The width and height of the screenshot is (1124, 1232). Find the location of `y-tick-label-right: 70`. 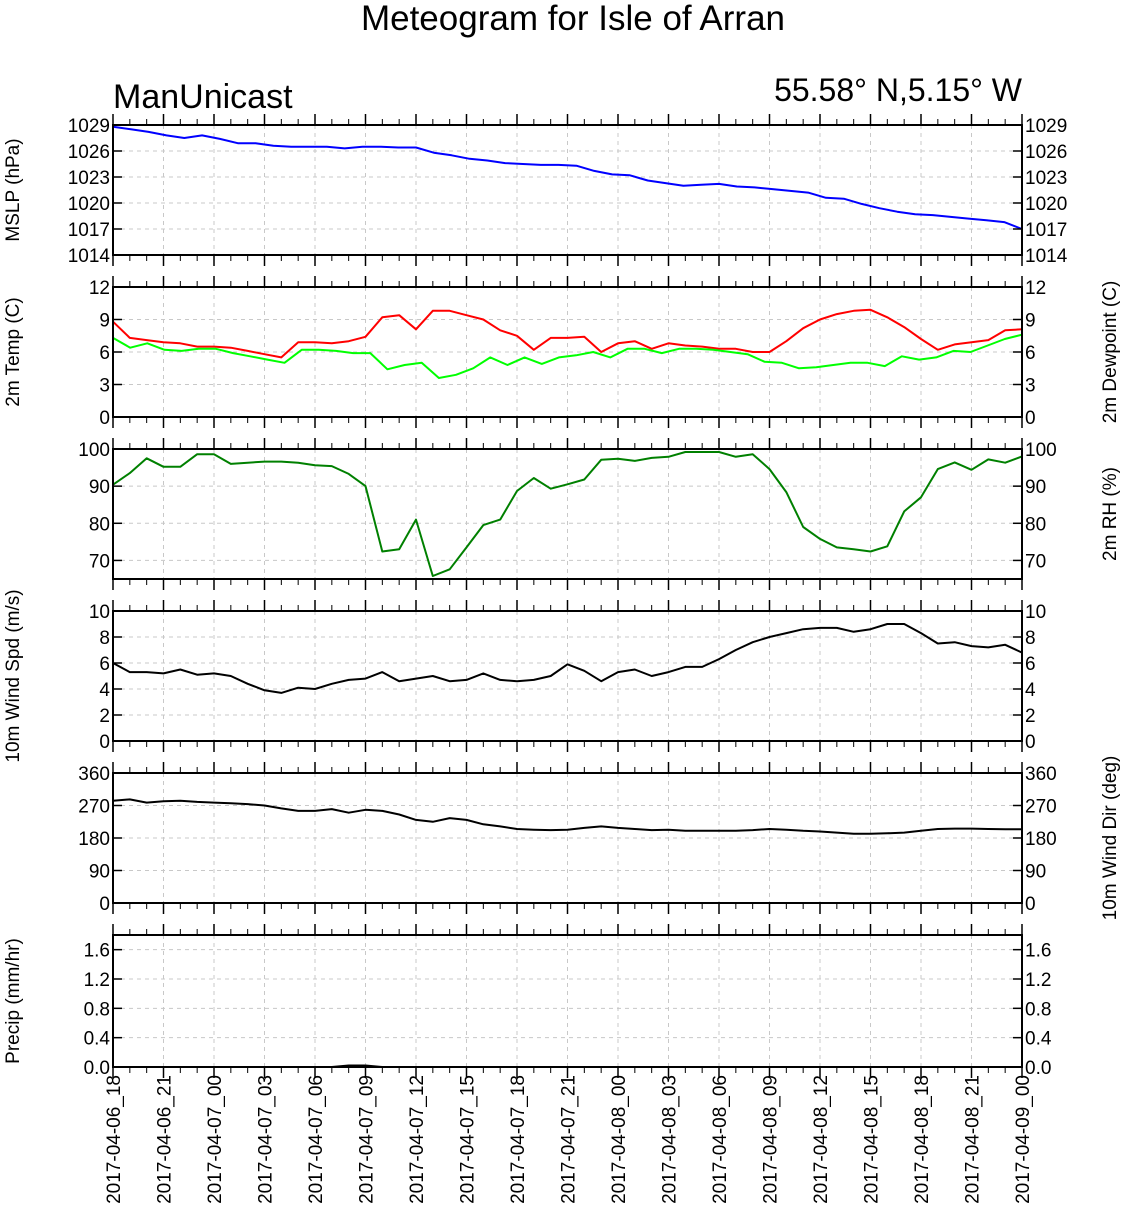

y-tick-label-right: 70 is located at coordinates (1035, 561).